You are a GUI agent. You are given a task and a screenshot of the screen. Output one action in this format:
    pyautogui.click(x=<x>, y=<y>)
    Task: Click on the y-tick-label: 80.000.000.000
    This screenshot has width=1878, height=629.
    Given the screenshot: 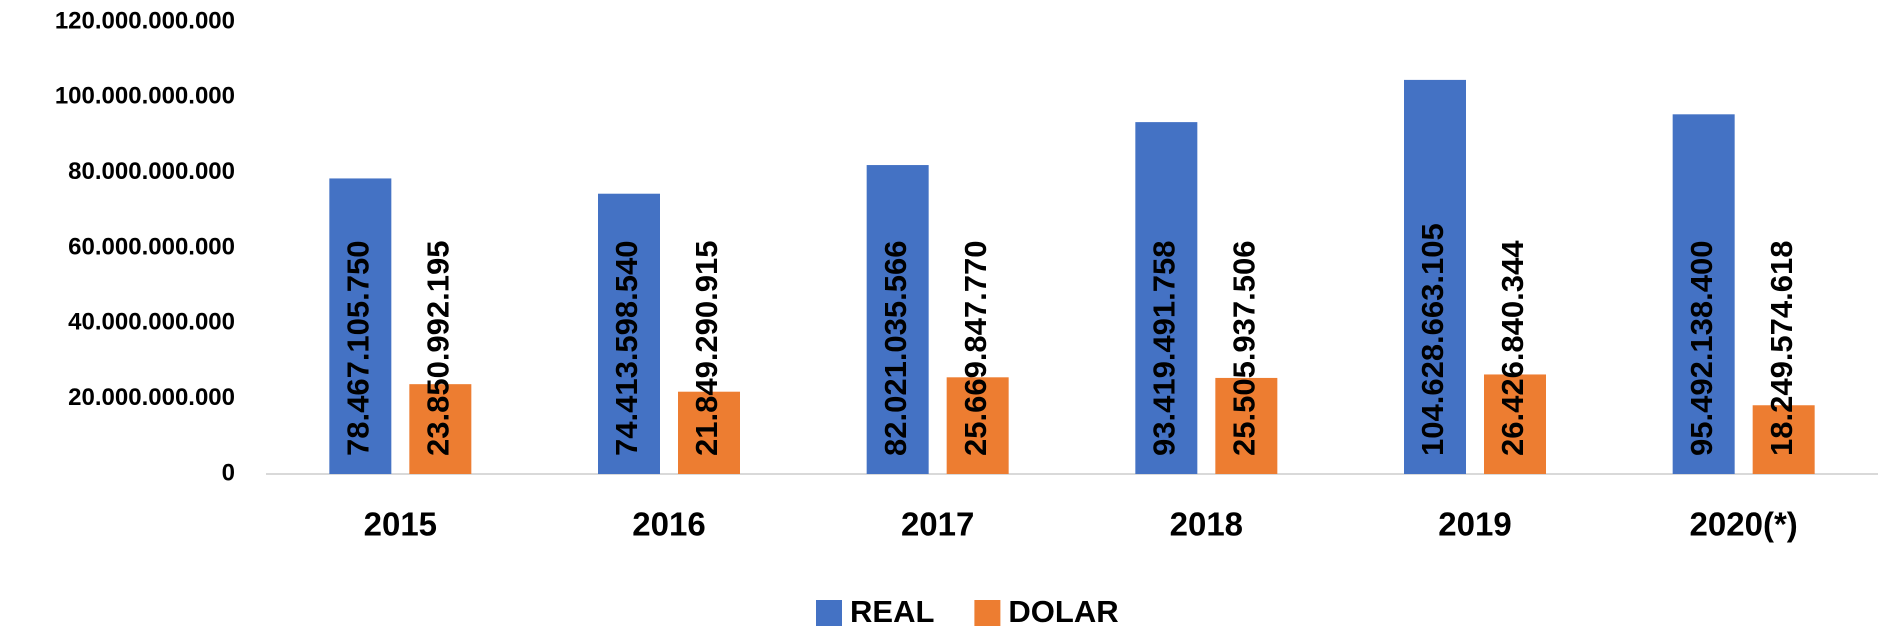 What is the action you would take?
    pyautogui.click(x=151, y=171)
    